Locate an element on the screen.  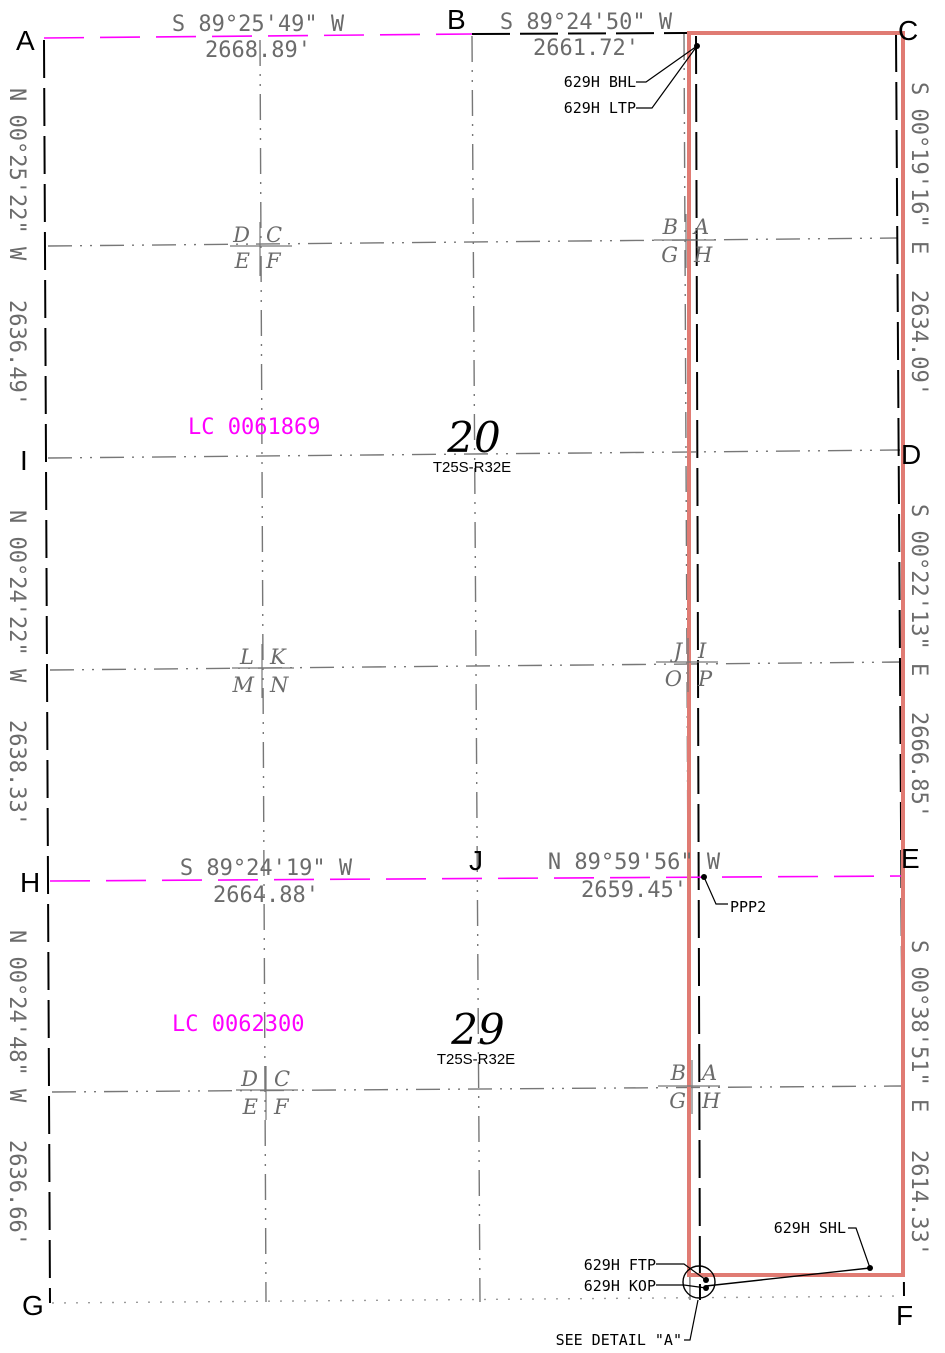
detail-a-circle is located at coordinates (699, 1282).